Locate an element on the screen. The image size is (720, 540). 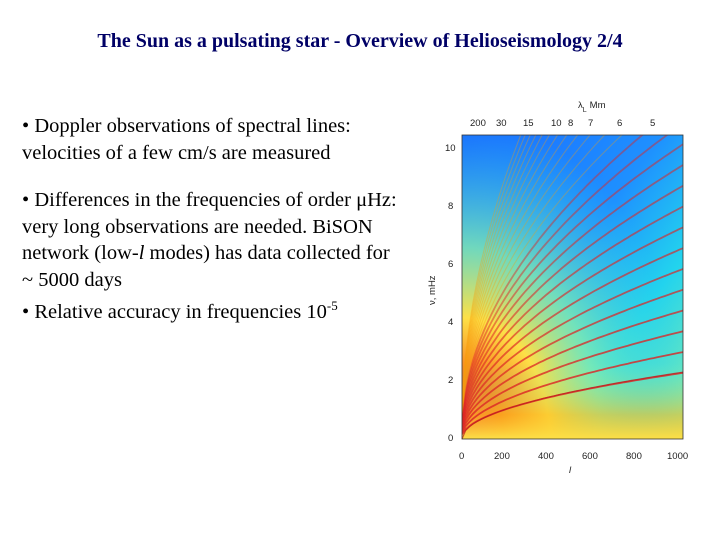
top-tick: 30 is located at coordinates (501, 123).